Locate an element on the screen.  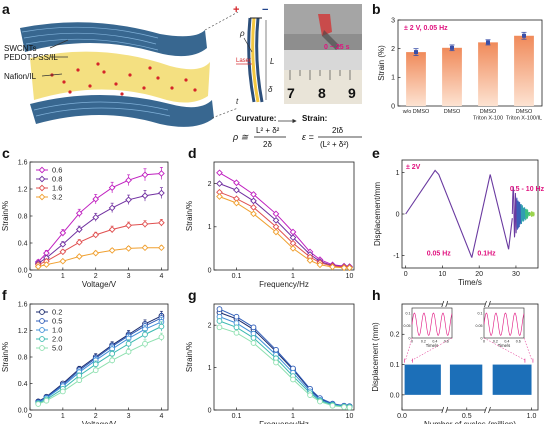
strain-lhs: ε = is located at coordinates (308, 137).